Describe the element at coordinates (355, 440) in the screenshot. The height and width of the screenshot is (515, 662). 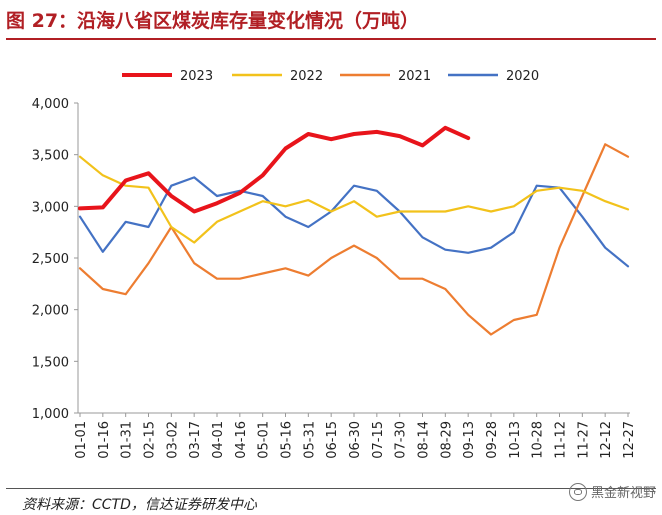
I see `x-tick-label: 06-30` at that location.